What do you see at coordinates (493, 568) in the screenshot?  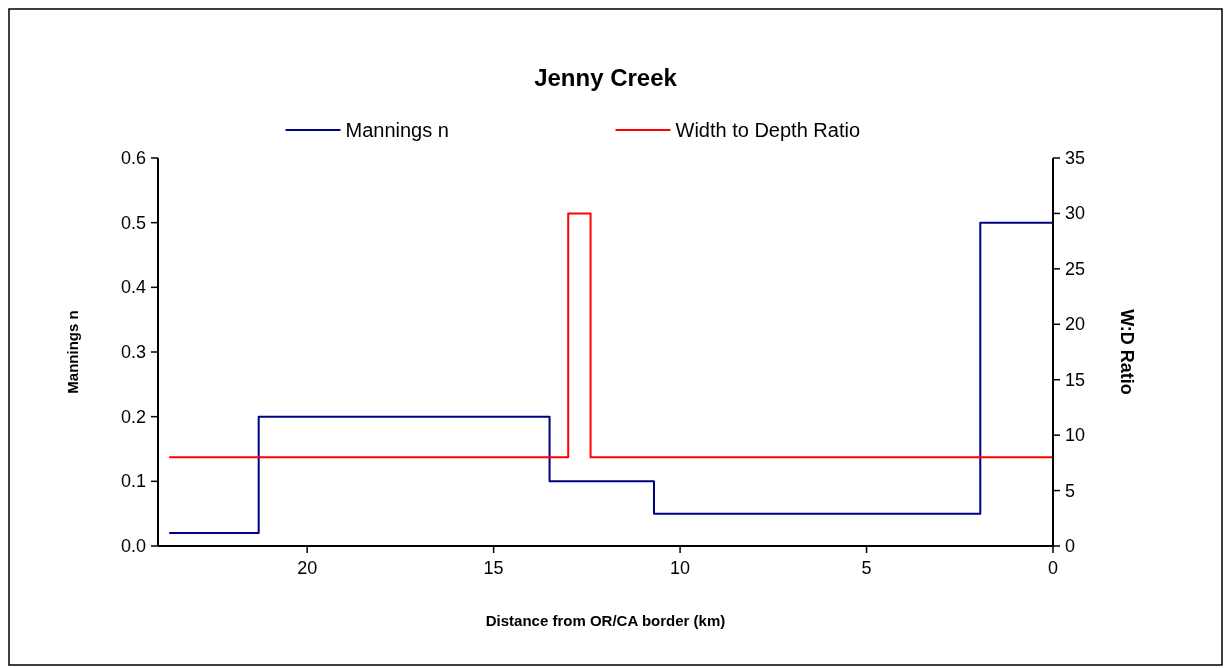 I see `x-tick-label: 15` at bounding box center [493, 568].